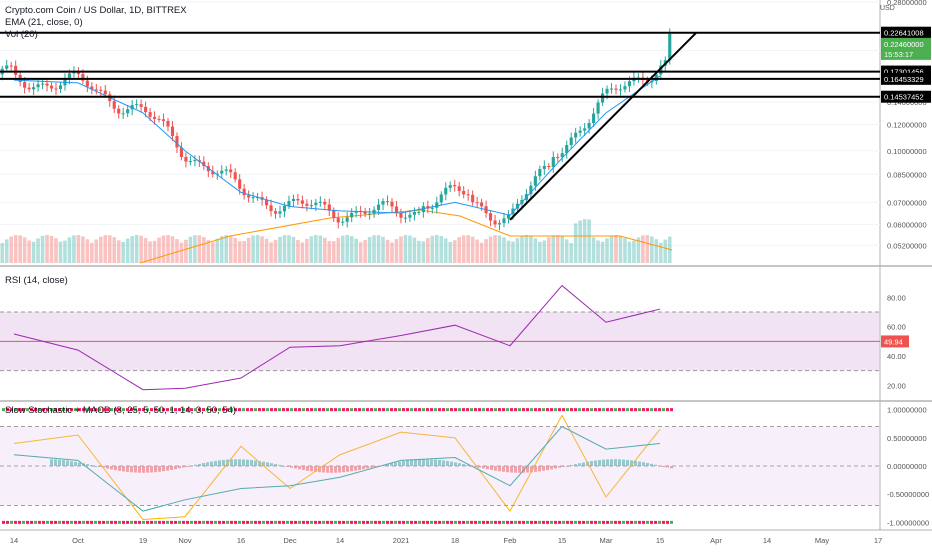  What do you see at coordinates (603, 126) in the screenshot?
I see `trend-line` at bounding box center [603, 126].